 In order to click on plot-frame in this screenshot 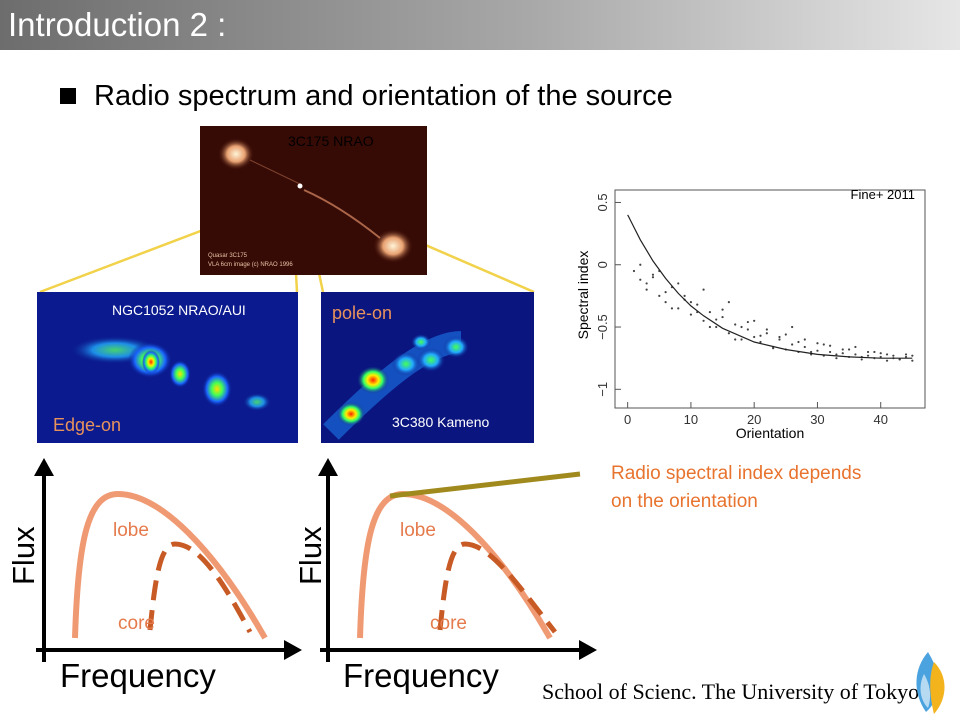, I will do `click(770, 299)`.